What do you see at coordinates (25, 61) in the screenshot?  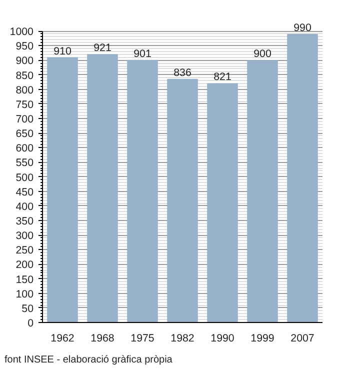 I see `y-tick-label: 900` at bounding box center [25, 61].